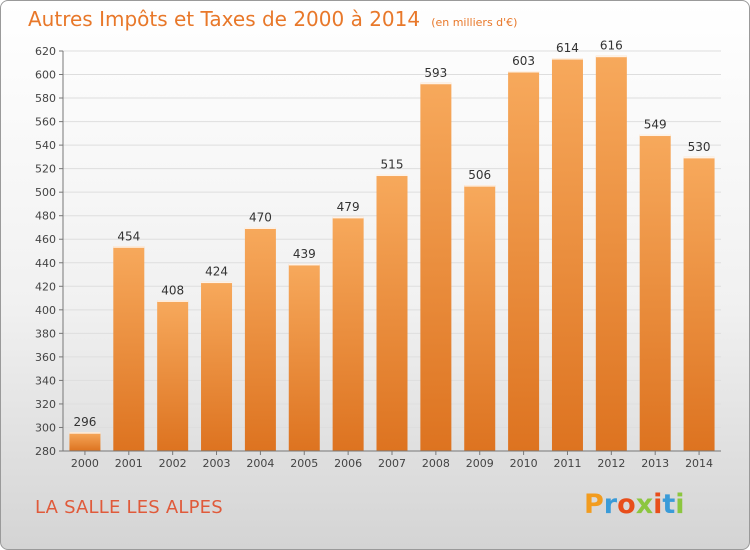 The image size is (750, 550). I want to click on x-tick-label: 2003, so click(217, 463).